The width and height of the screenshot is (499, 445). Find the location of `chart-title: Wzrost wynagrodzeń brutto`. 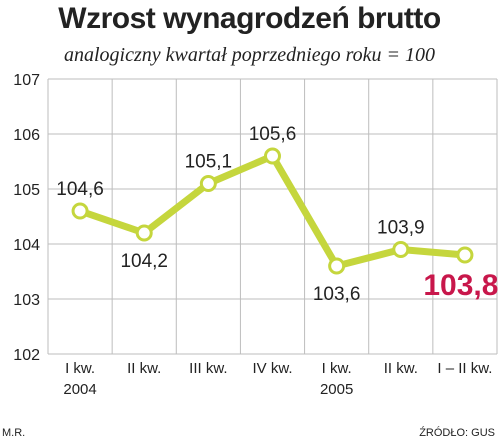

chart-title: Wzrost wynagrodzeń brutto is located at coordinates (249, 18).